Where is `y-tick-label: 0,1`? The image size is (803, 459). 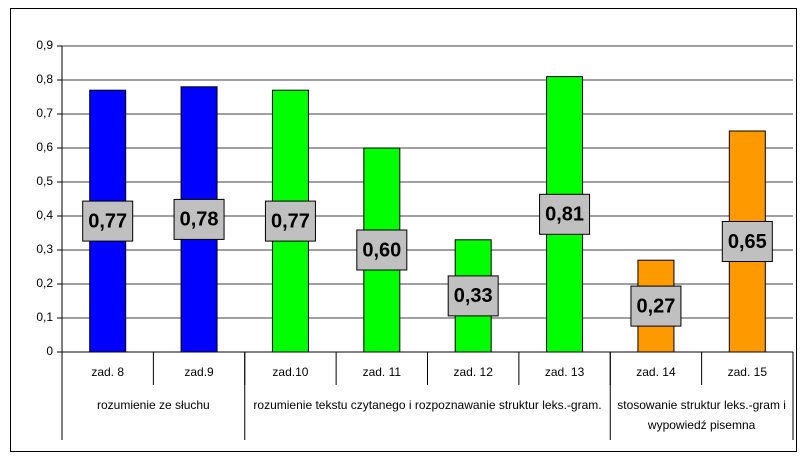
y-tick-label: 0,1 is located at coordinates (44, 317).